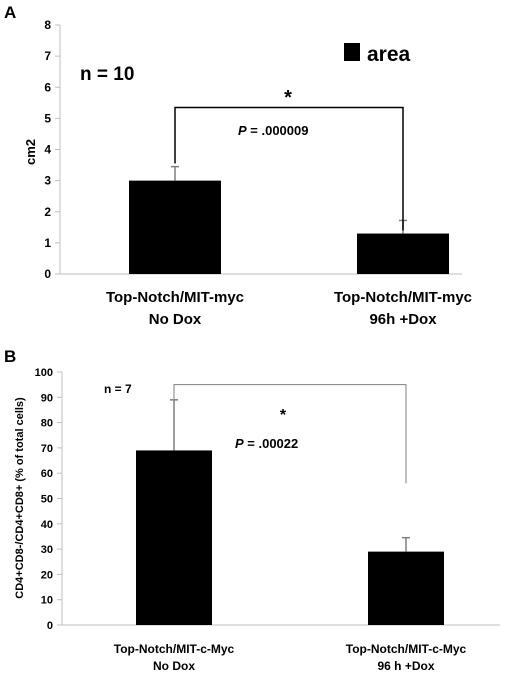  What do you see at coordinates (47, 601) in the screenshot?
I see `y-tick-label: 10` at bounding box center [47, 601].